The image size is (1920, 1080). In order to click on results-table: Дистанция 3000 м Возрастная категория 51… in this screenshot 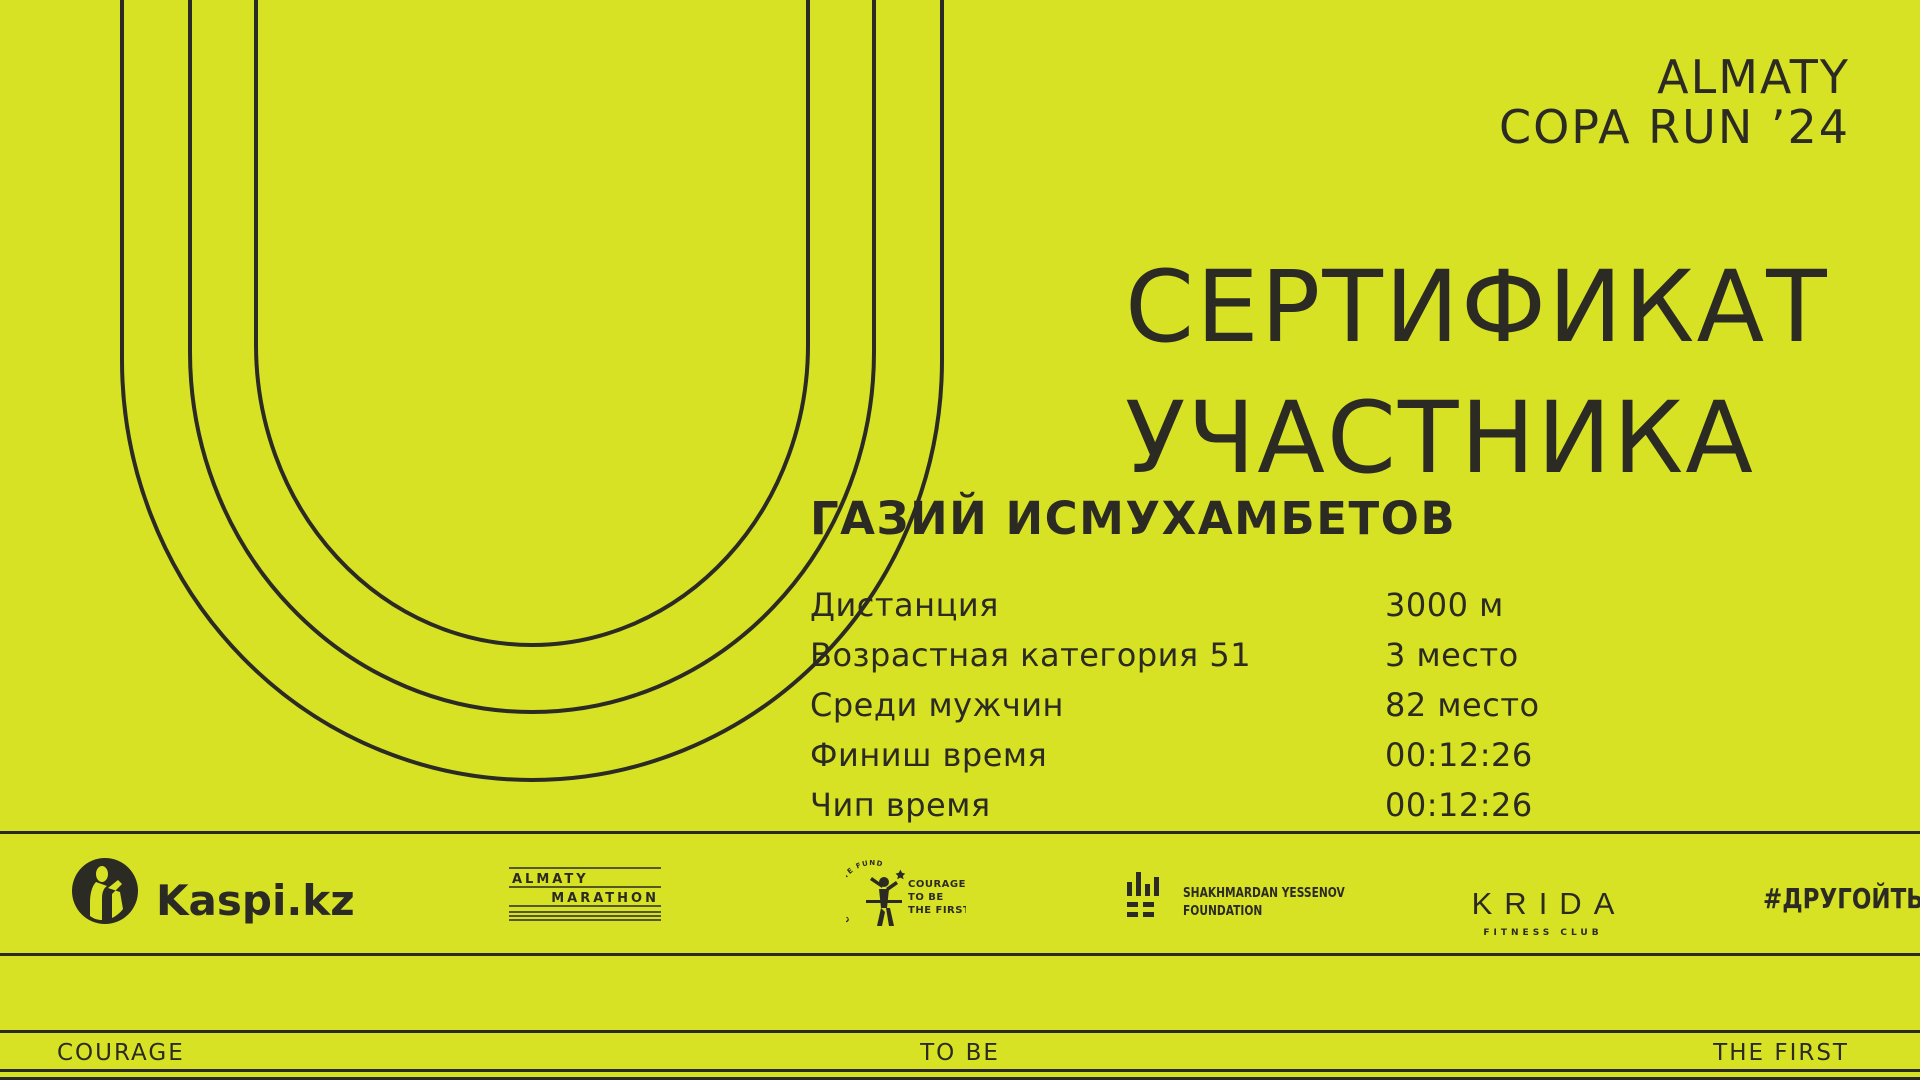, I will do `click(1190, 711)`.